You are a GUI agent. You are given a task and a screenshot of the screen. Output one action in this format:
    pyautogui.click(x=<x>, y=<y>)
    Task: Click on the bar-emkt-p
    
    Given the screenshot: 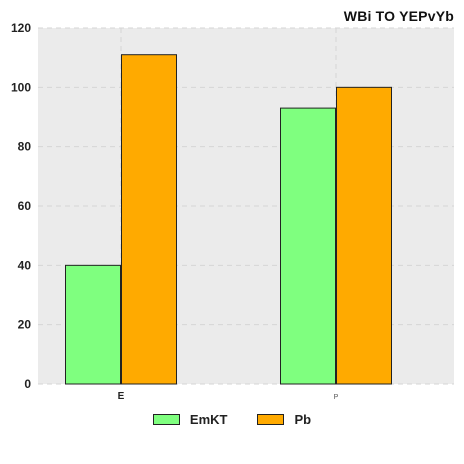 What is the action you would take?
    pyautogui.click(x=308, y=246)
    